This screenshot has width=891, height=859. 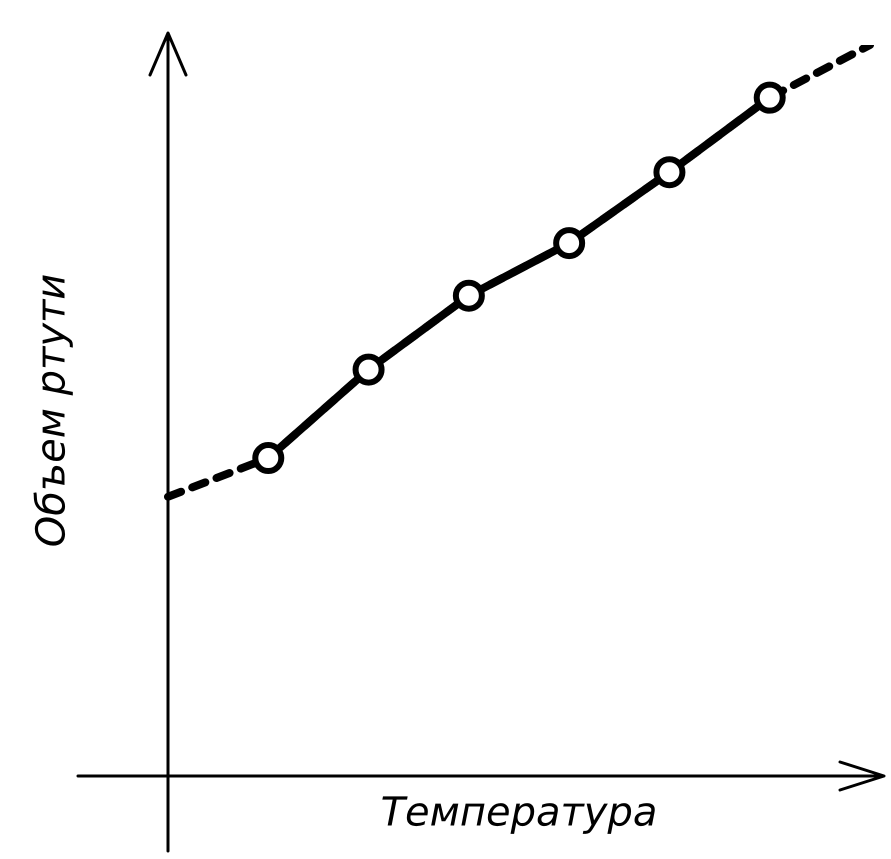 I want to click on y-axis-title: Объем ртути, so click(x=51, y=411).